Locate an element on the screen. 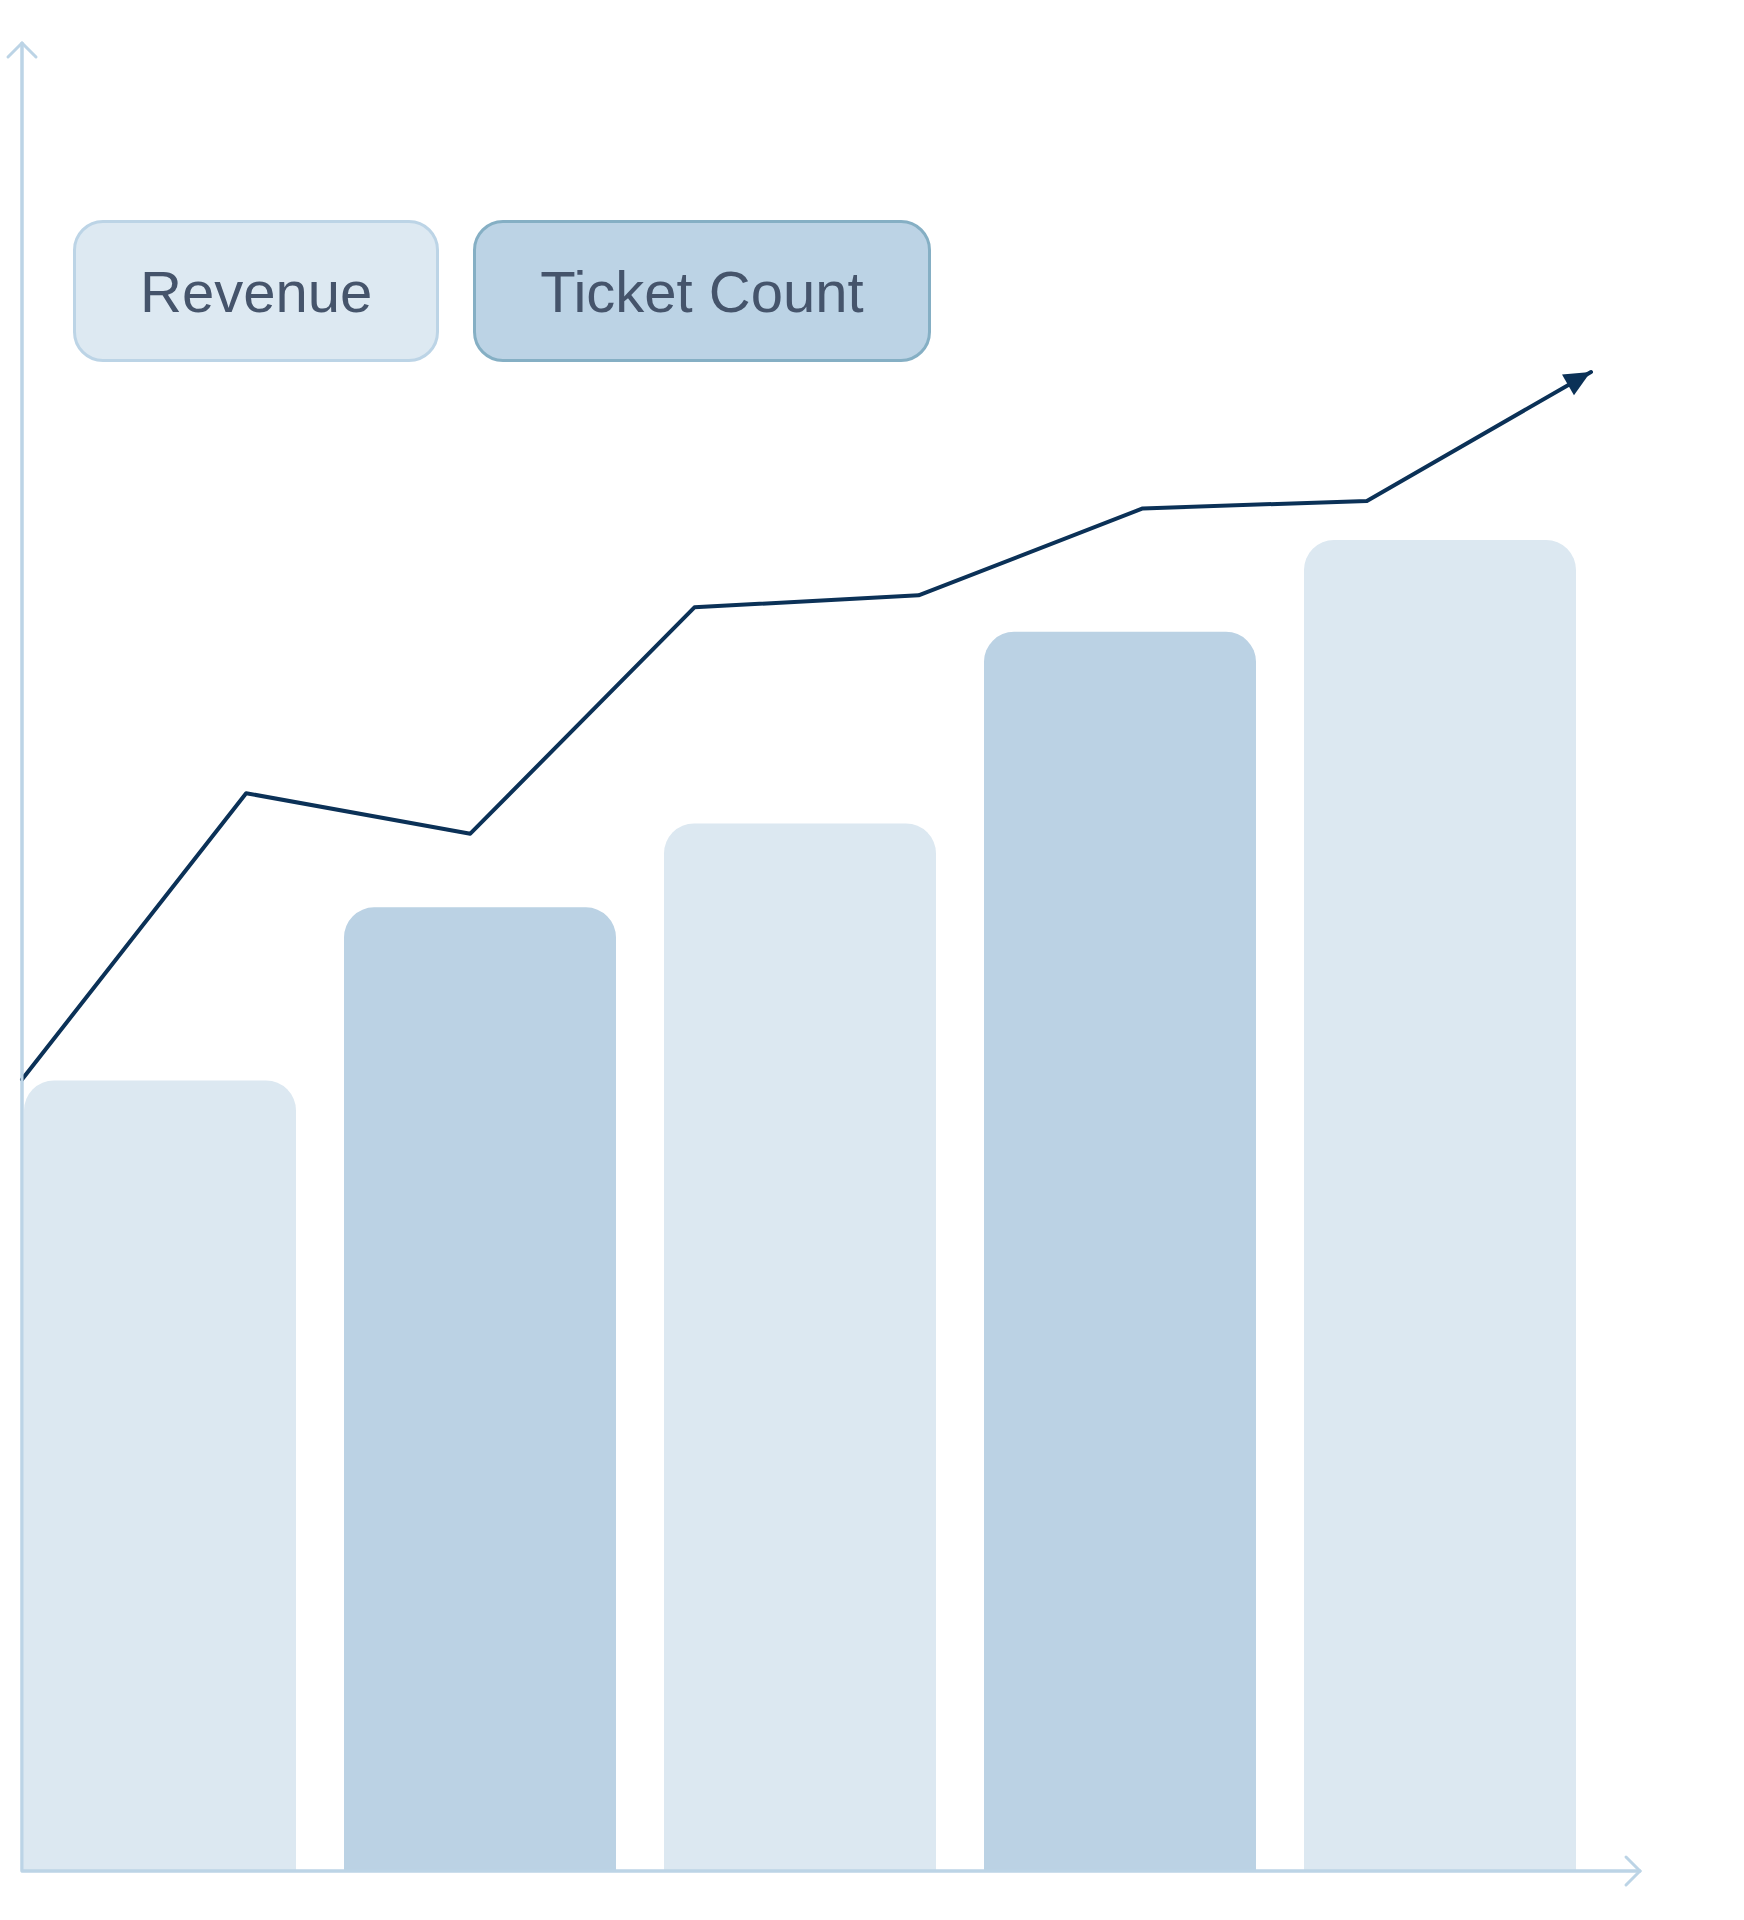 This screenshot has height=1920, width=1744. toggle-button: Ticket Count is located at coordinates (702, 291).